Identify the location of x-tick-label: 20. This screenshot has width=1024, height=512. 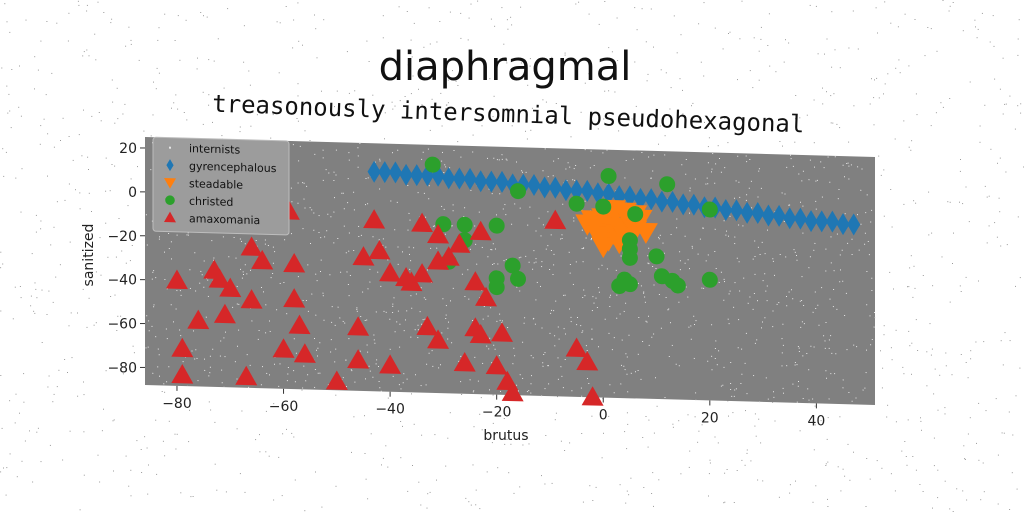
(710, 418).